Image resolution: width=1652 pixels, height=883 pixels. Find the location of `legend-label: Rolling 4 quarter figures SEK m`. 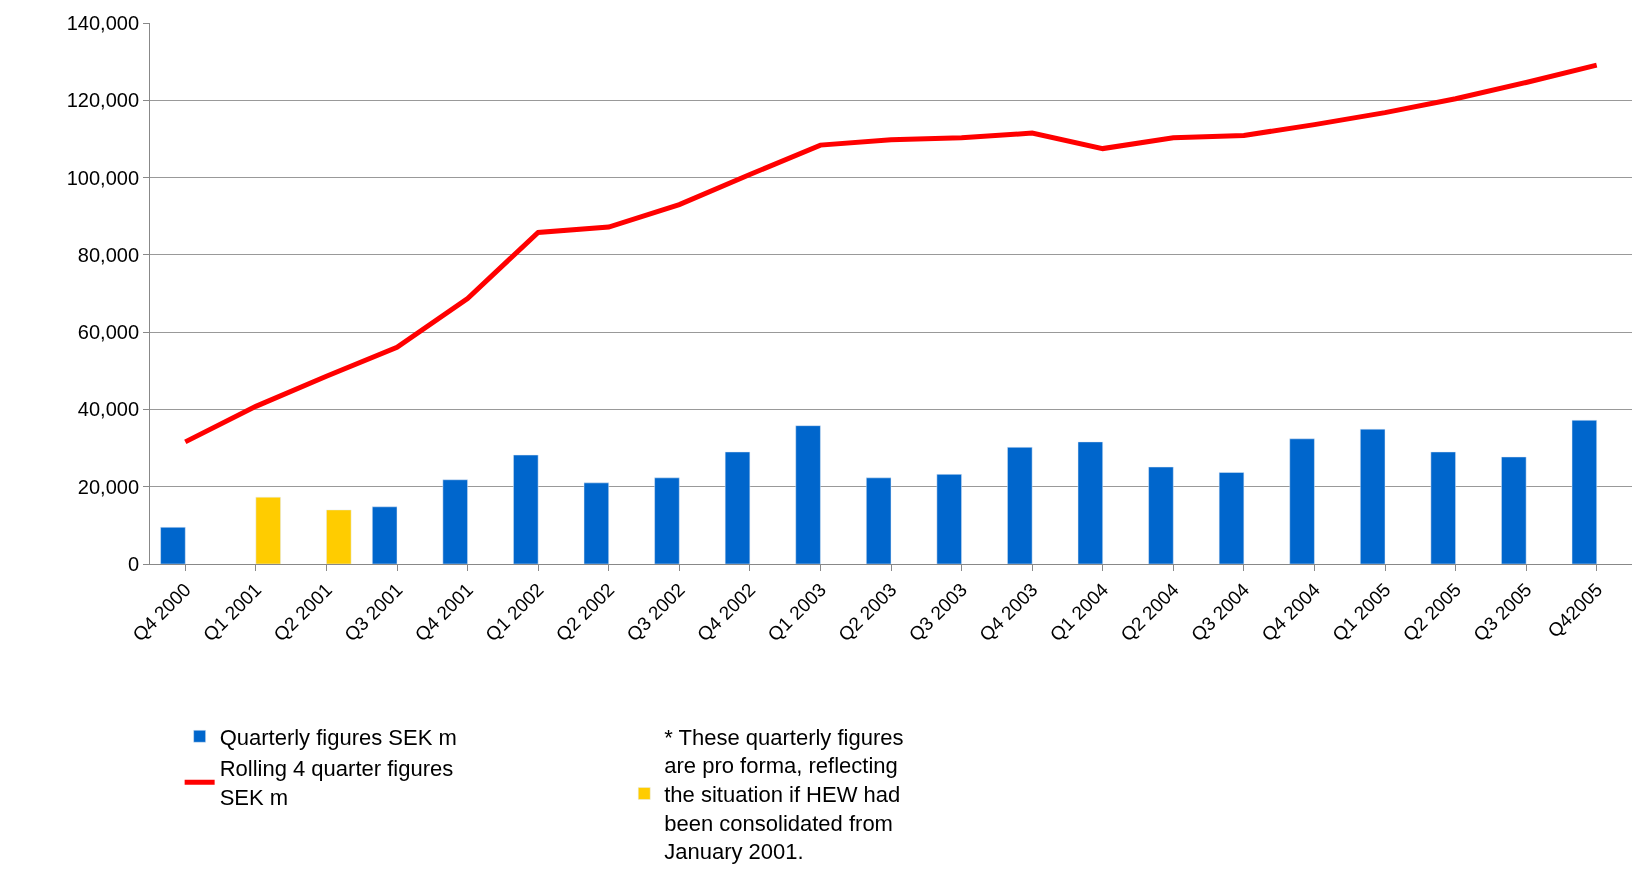

legend-label: Rolling 4 quarter figures SEK m is located at coordinates (336, 783).